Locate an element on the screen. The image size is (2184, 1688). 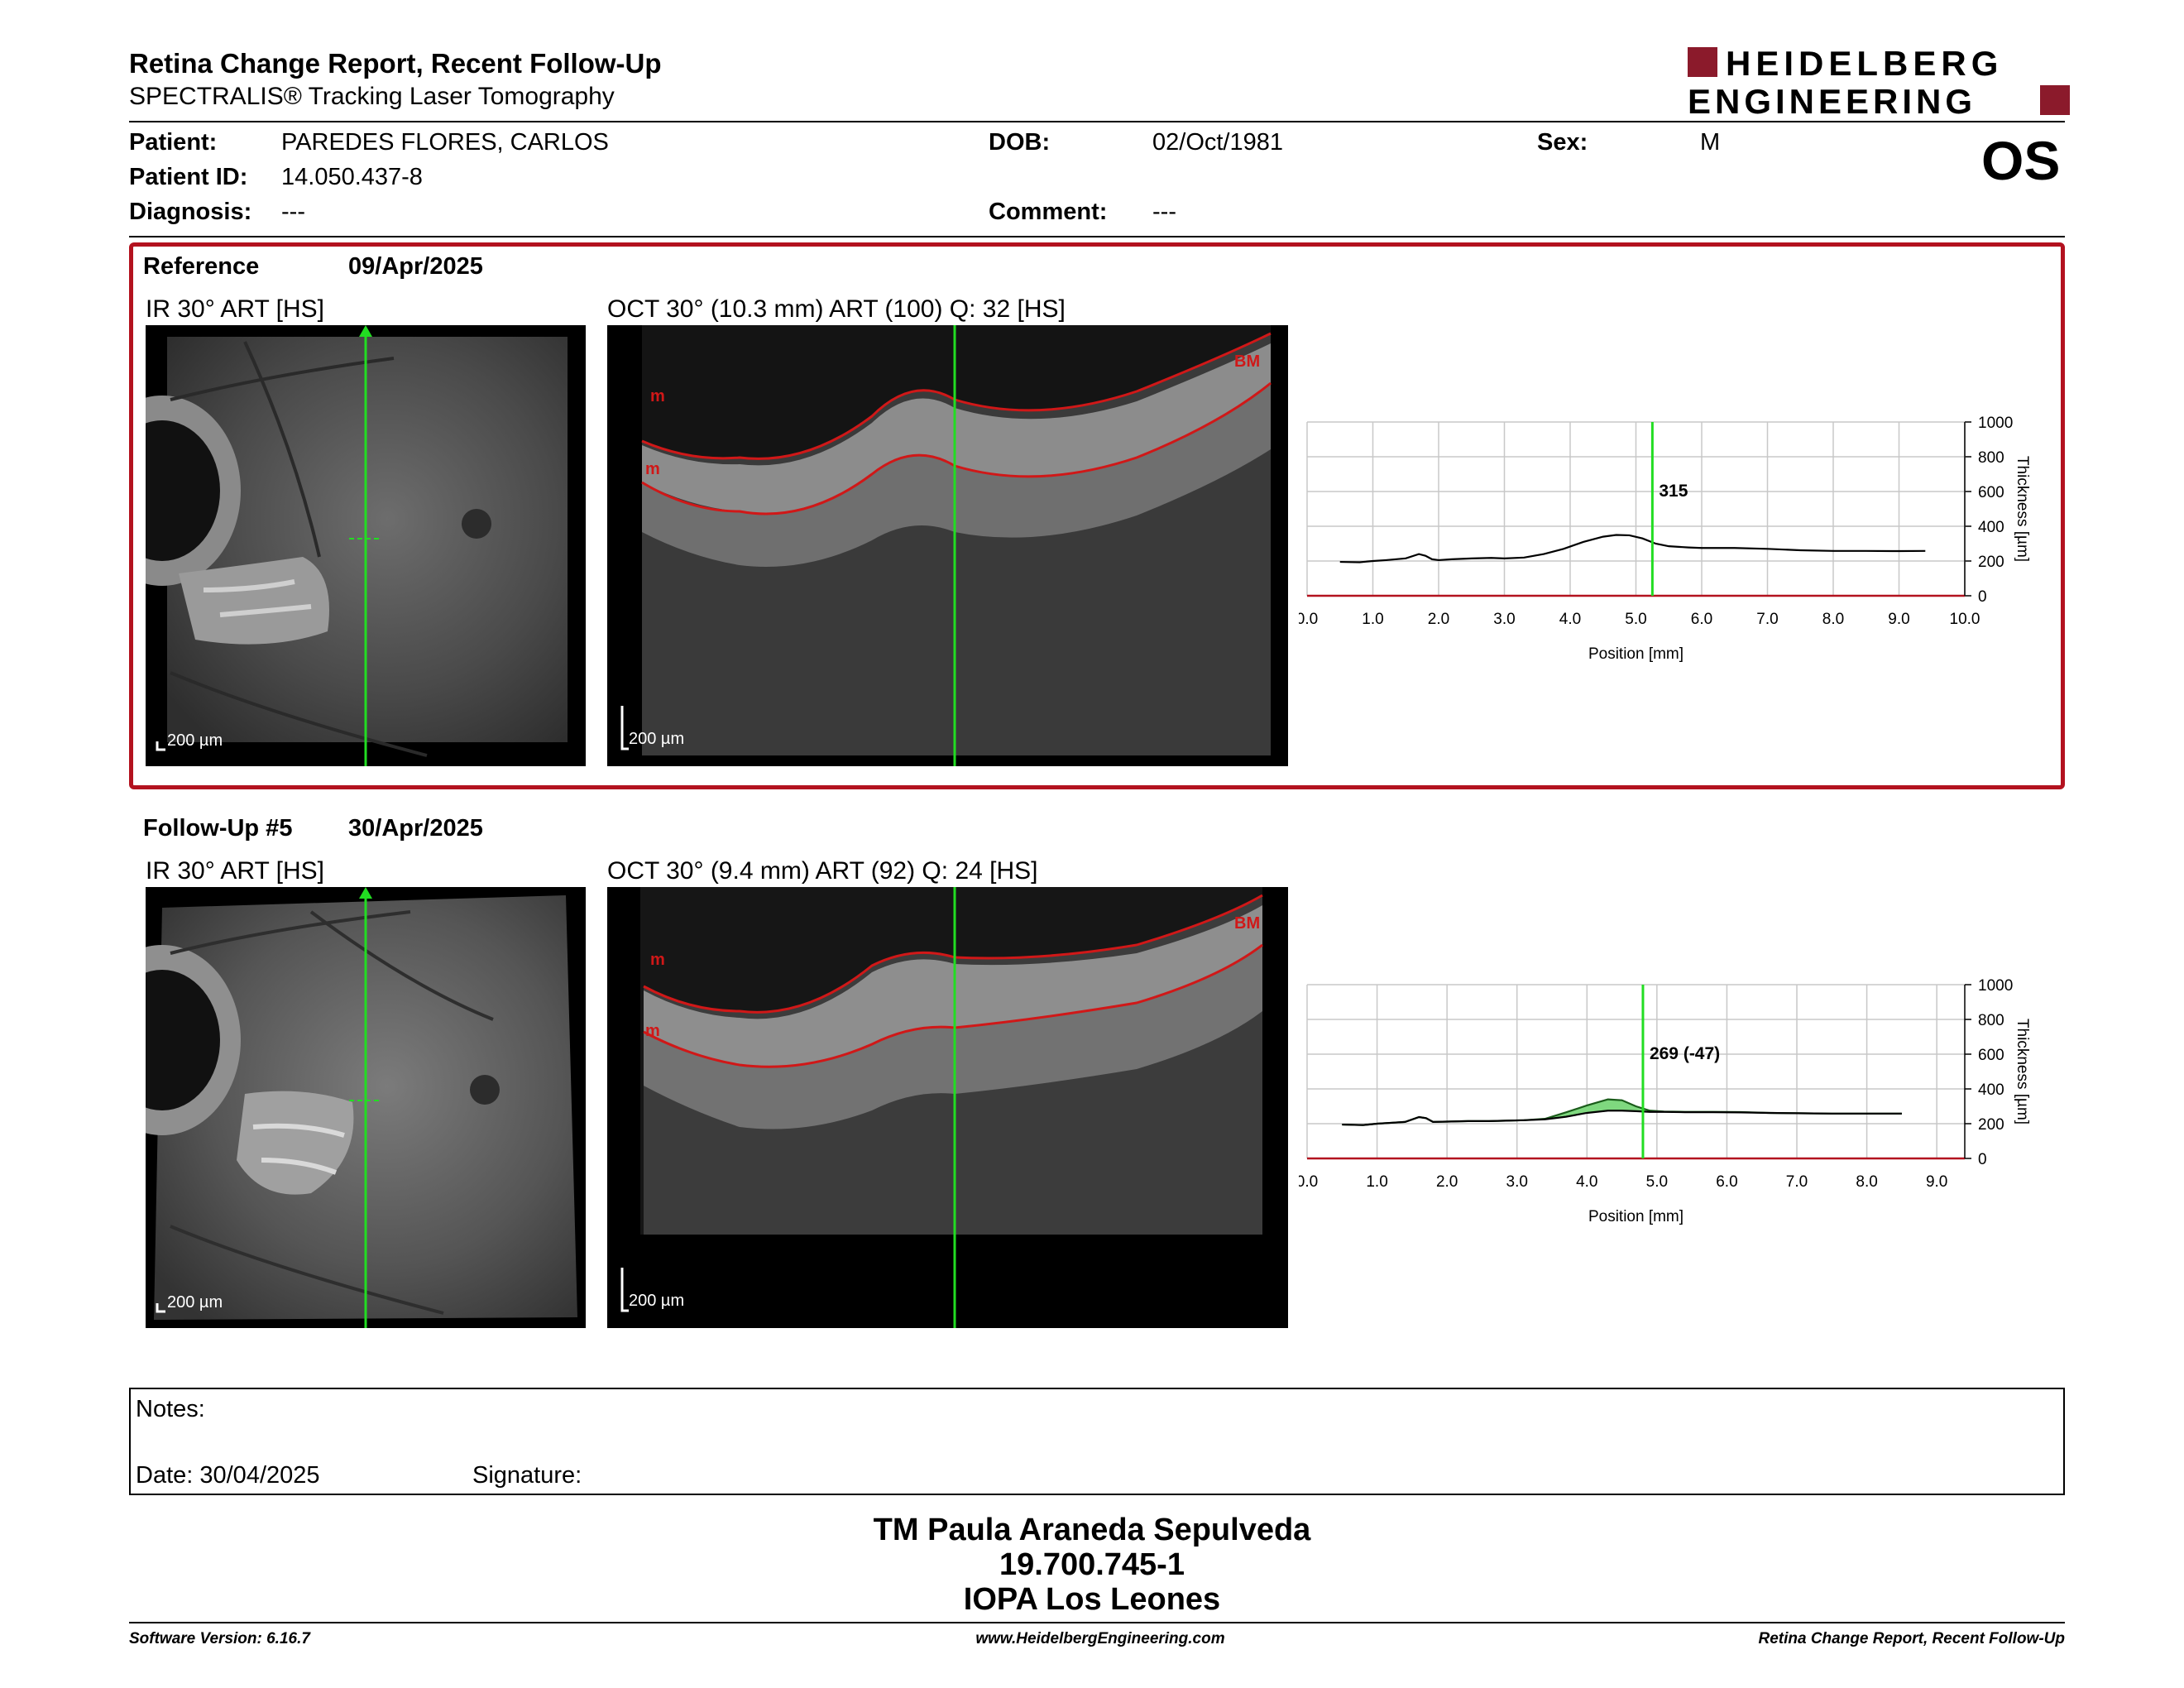
reference-chart-ytick-label: 0 is located at coordinates (1982, 597).